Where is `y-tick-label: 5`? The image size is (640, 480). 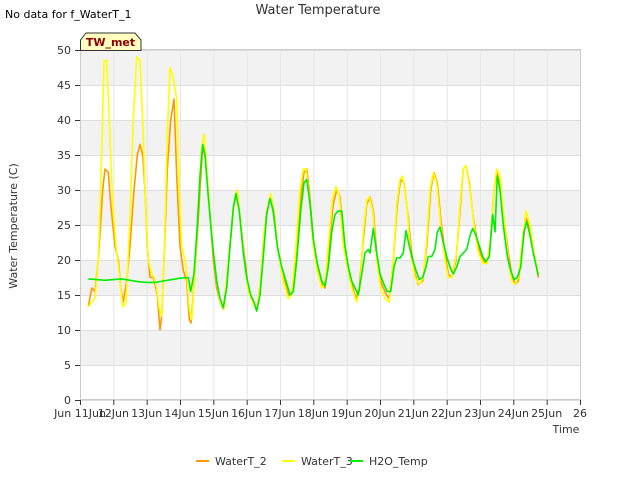
y-tick-label: 5 is located at coordinates (67, 365).